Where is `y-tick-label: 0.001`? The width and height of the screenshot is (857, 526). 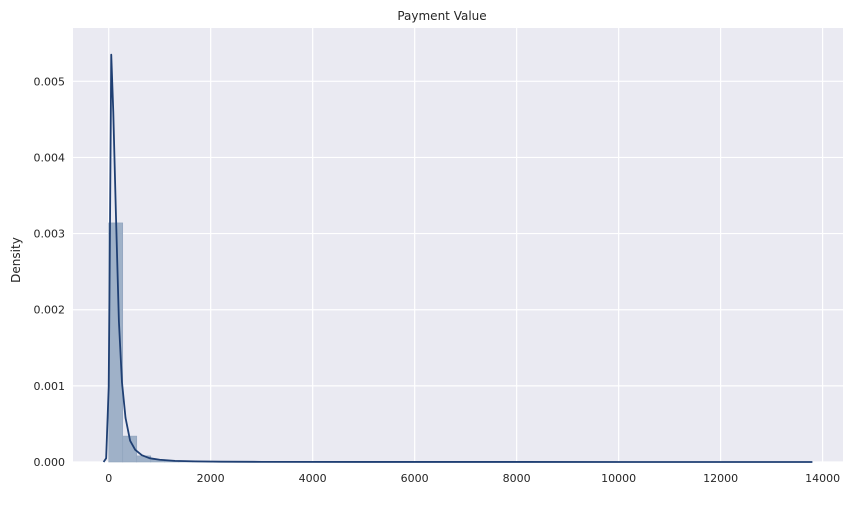
y-tick-label: 0.001 is located at coordinates (50, 386).